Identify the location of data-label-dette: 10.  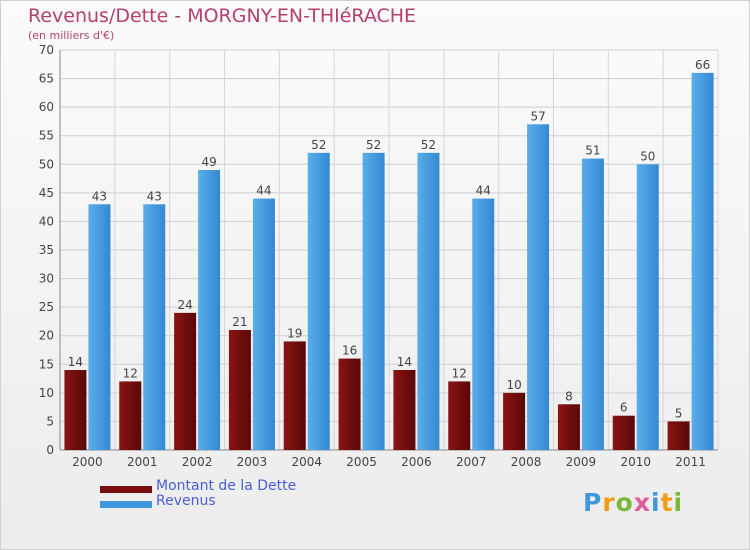
(513, 385).